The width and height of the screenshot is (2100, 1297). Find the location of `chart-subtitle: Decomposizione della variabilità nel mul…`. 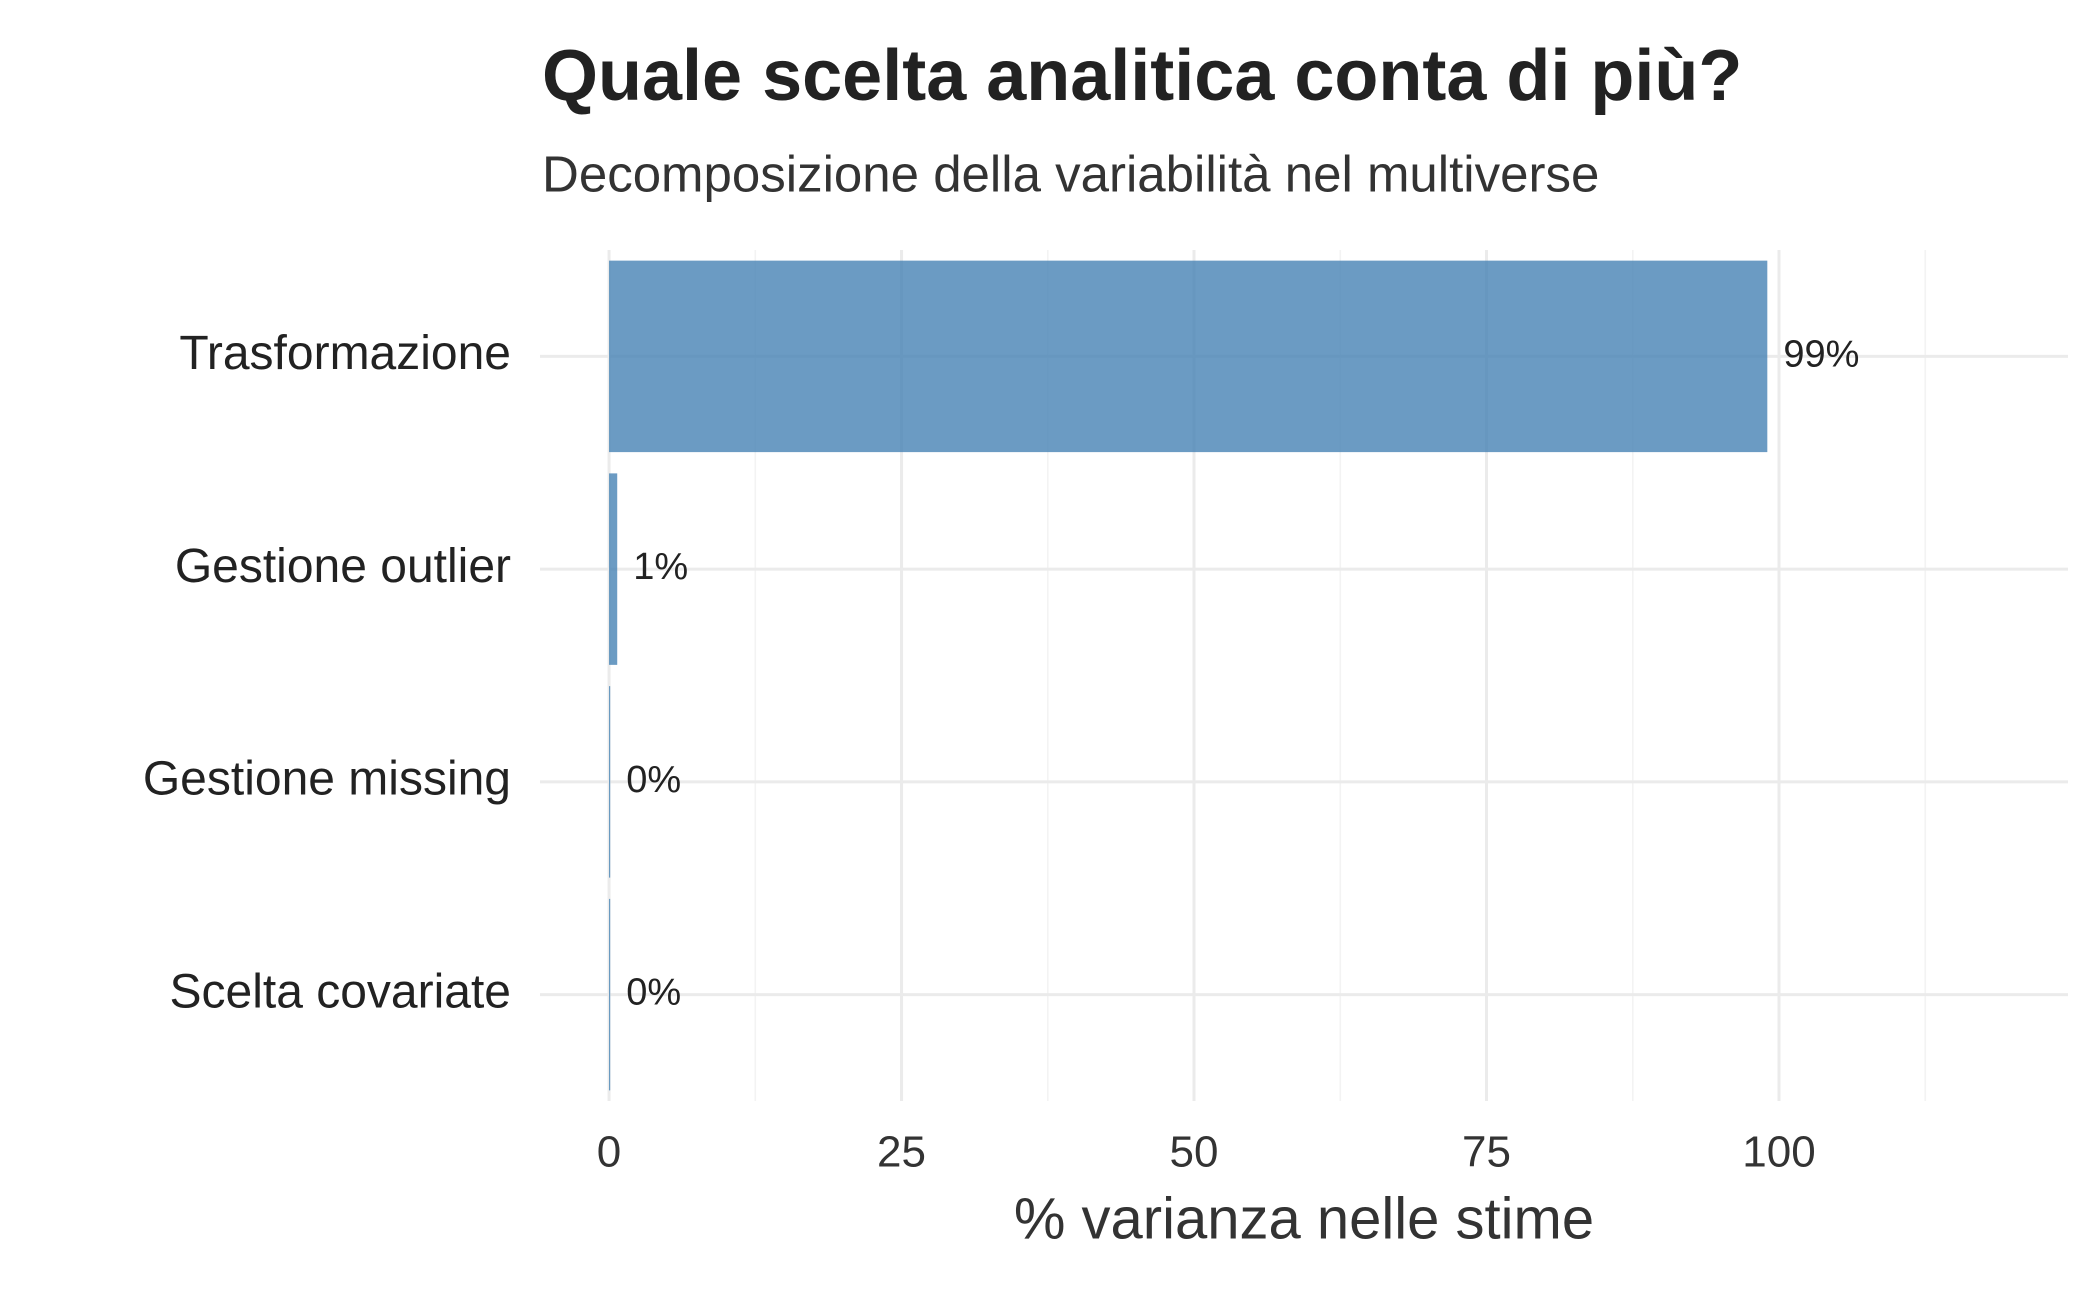

chart-subtitle: Decomposizione della variabilità nel mul… is located at coordinates (1070, 173).